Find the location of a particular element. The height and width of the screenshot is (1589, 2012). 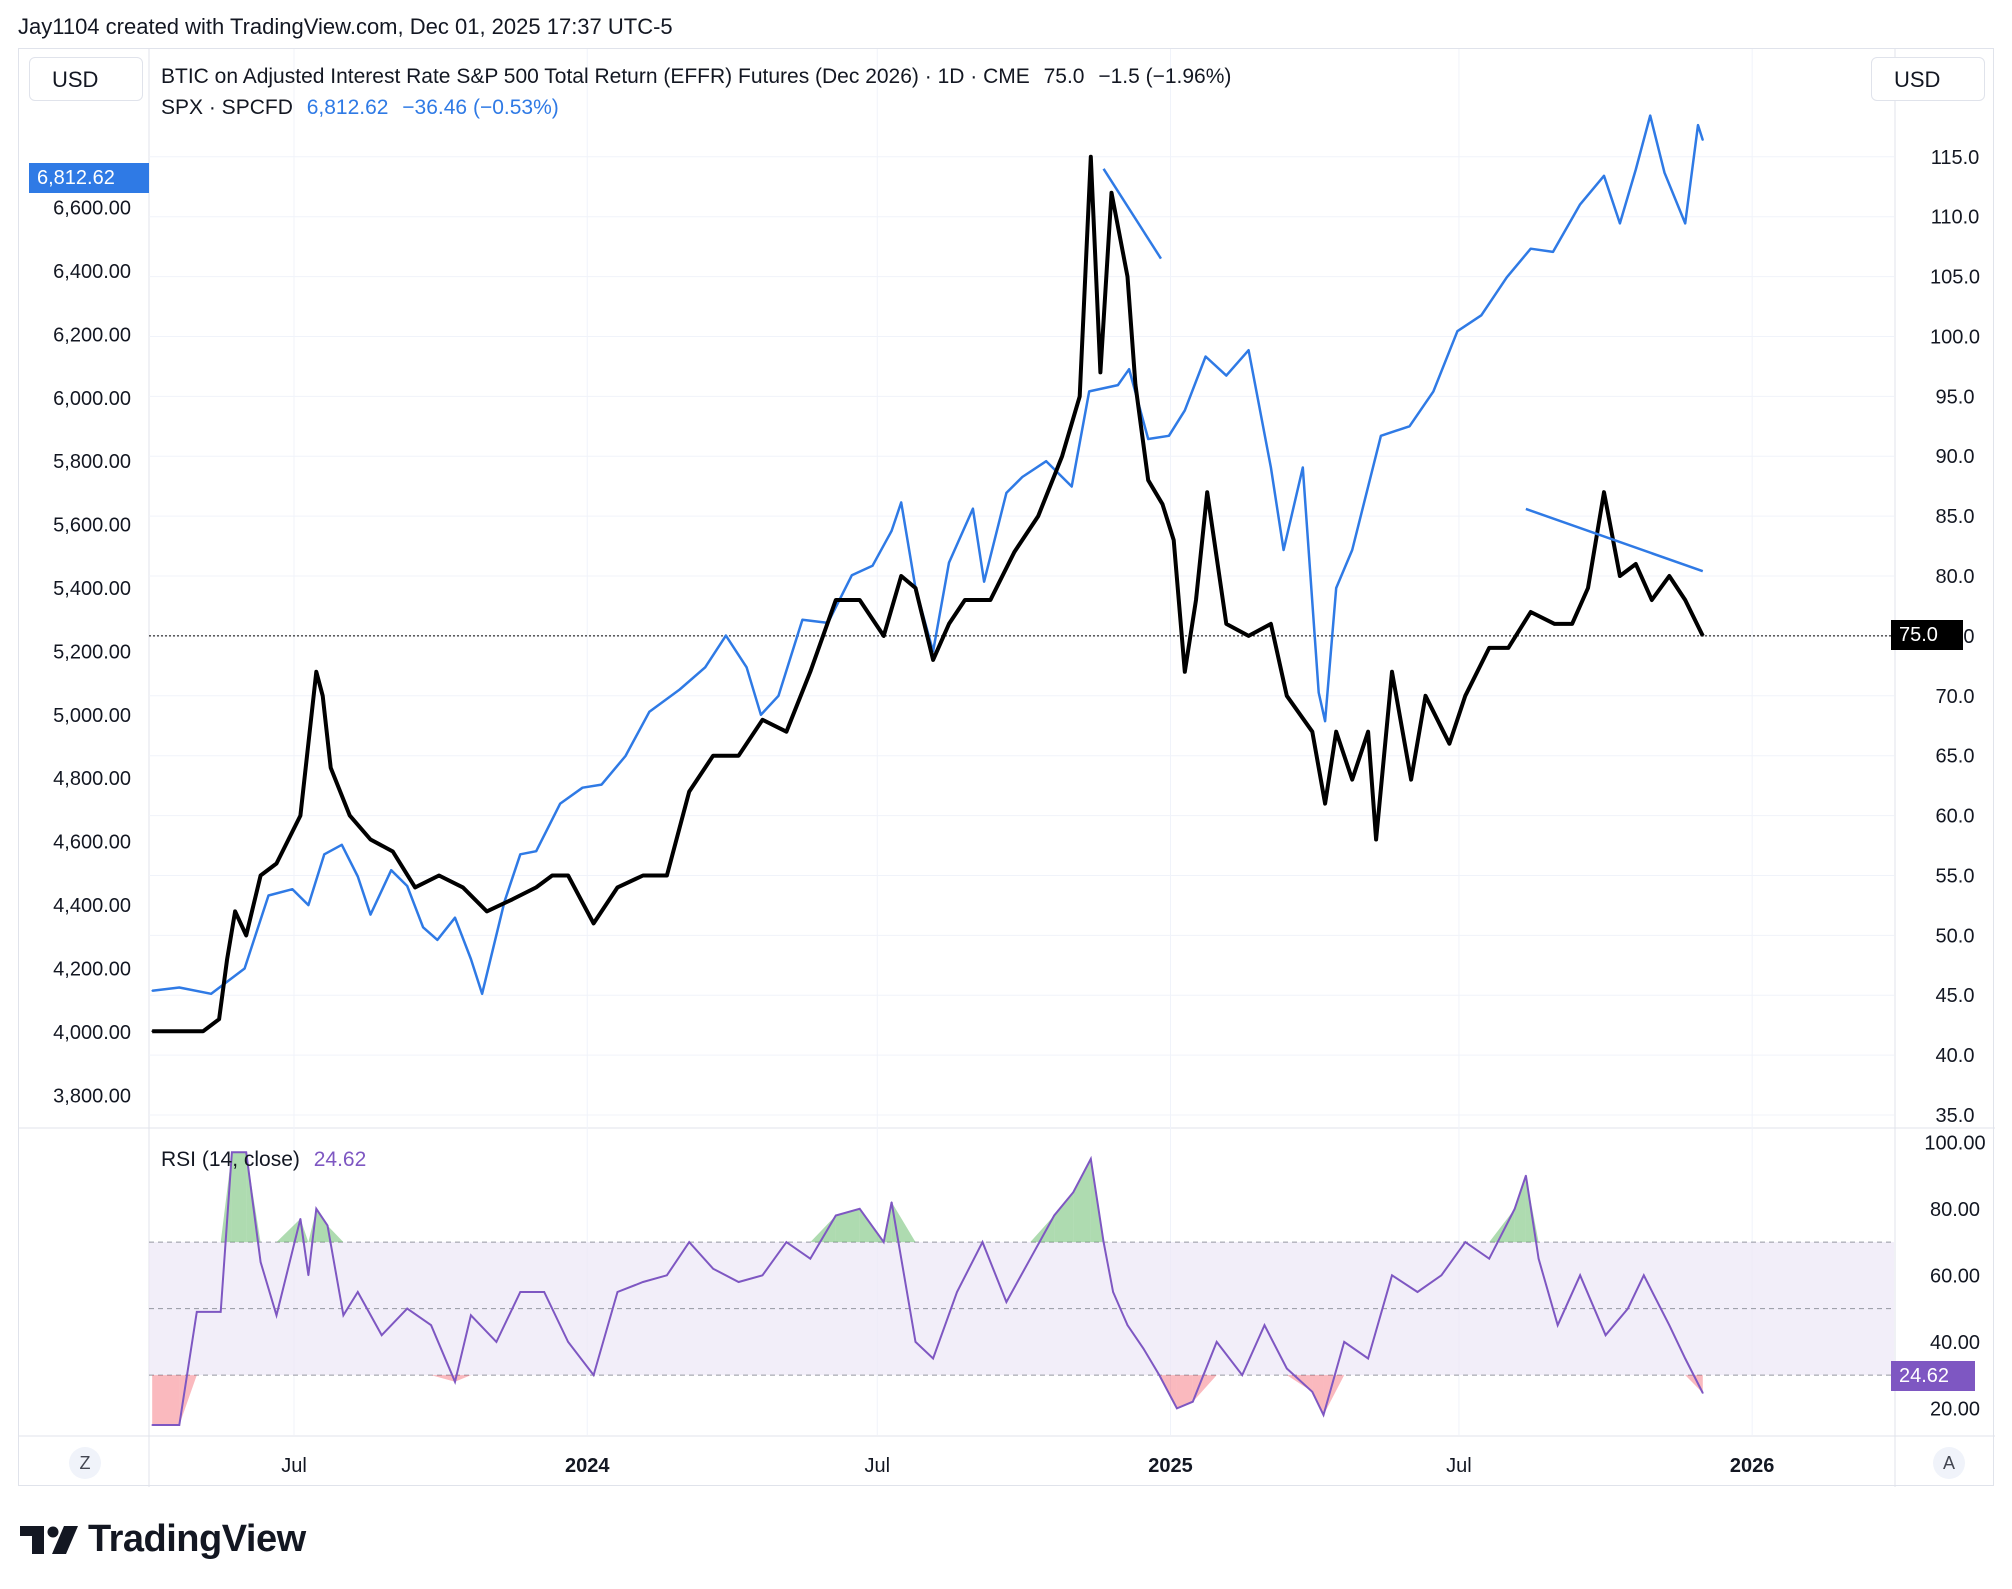

right-currency-button: USD is located at coordinates (1928, 79).